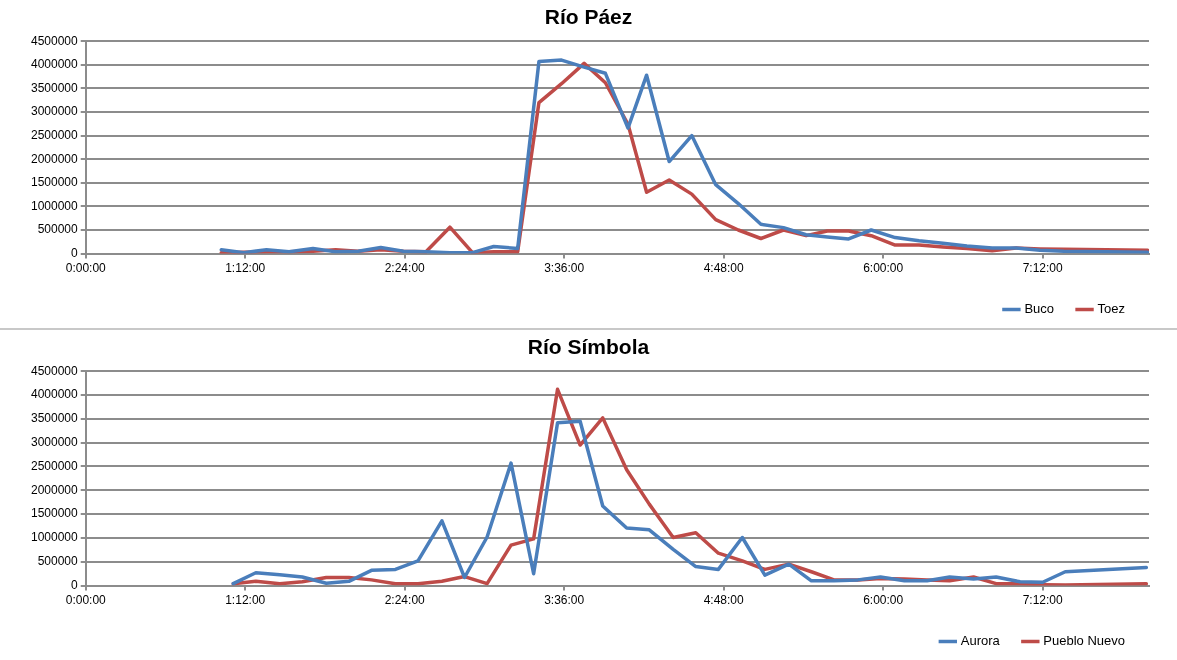 Image resolution: width=1177 pixels, height=660 pixels. What do you see at coordinates (1039, 309) in the screenshot?
I see `legend-label: Buco` at bounding box center [1039, 309].